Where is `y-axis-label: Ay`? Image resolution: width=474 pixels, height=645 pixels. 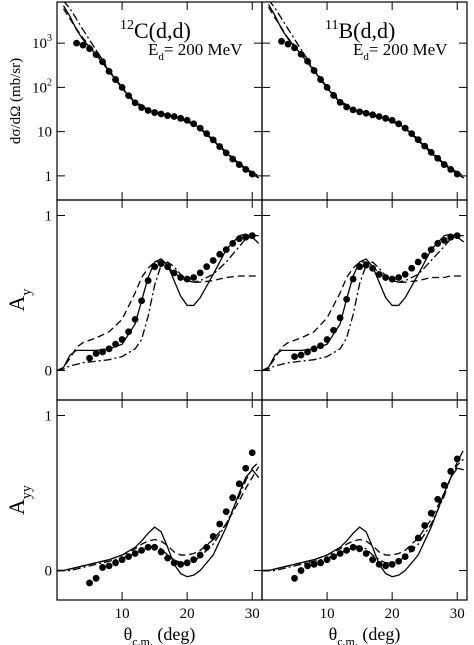
y-axis-label: Ay is located at coordinates (19, 300).